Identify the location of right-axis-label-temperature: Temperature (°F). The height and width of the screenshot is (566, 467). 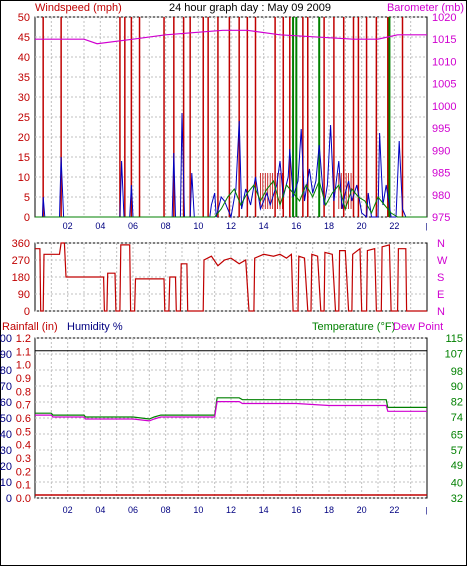
(353, 327).